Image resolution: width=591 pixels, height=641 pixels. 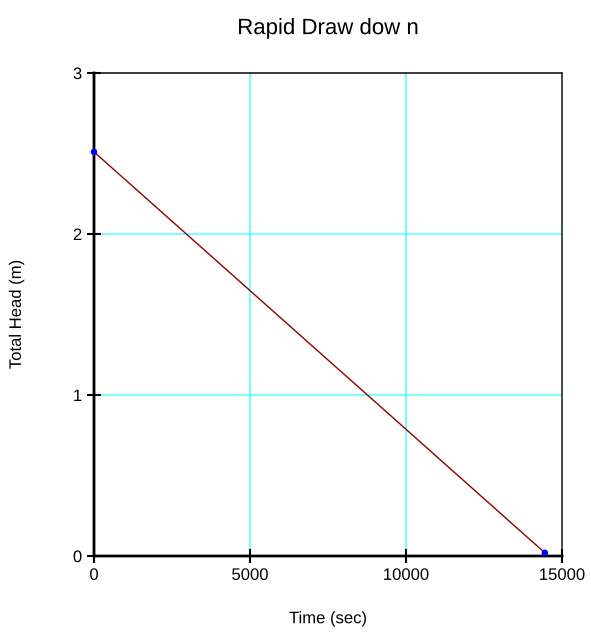 What do you see at coordinates (327, 619) in the screenshot?
I see `x-axis-title: Time (sec)` at bounding box center [327, 619].